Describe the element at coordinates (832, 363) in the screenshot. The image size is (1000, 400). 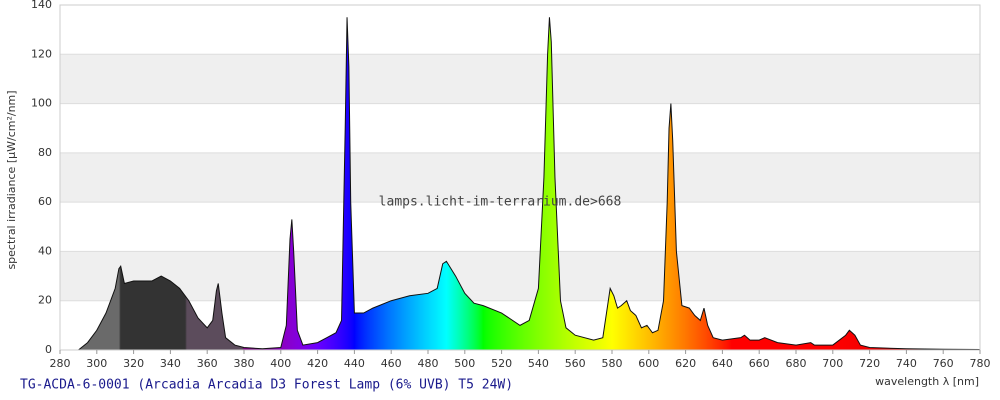
I see `x-tick-label: 700` at that location.